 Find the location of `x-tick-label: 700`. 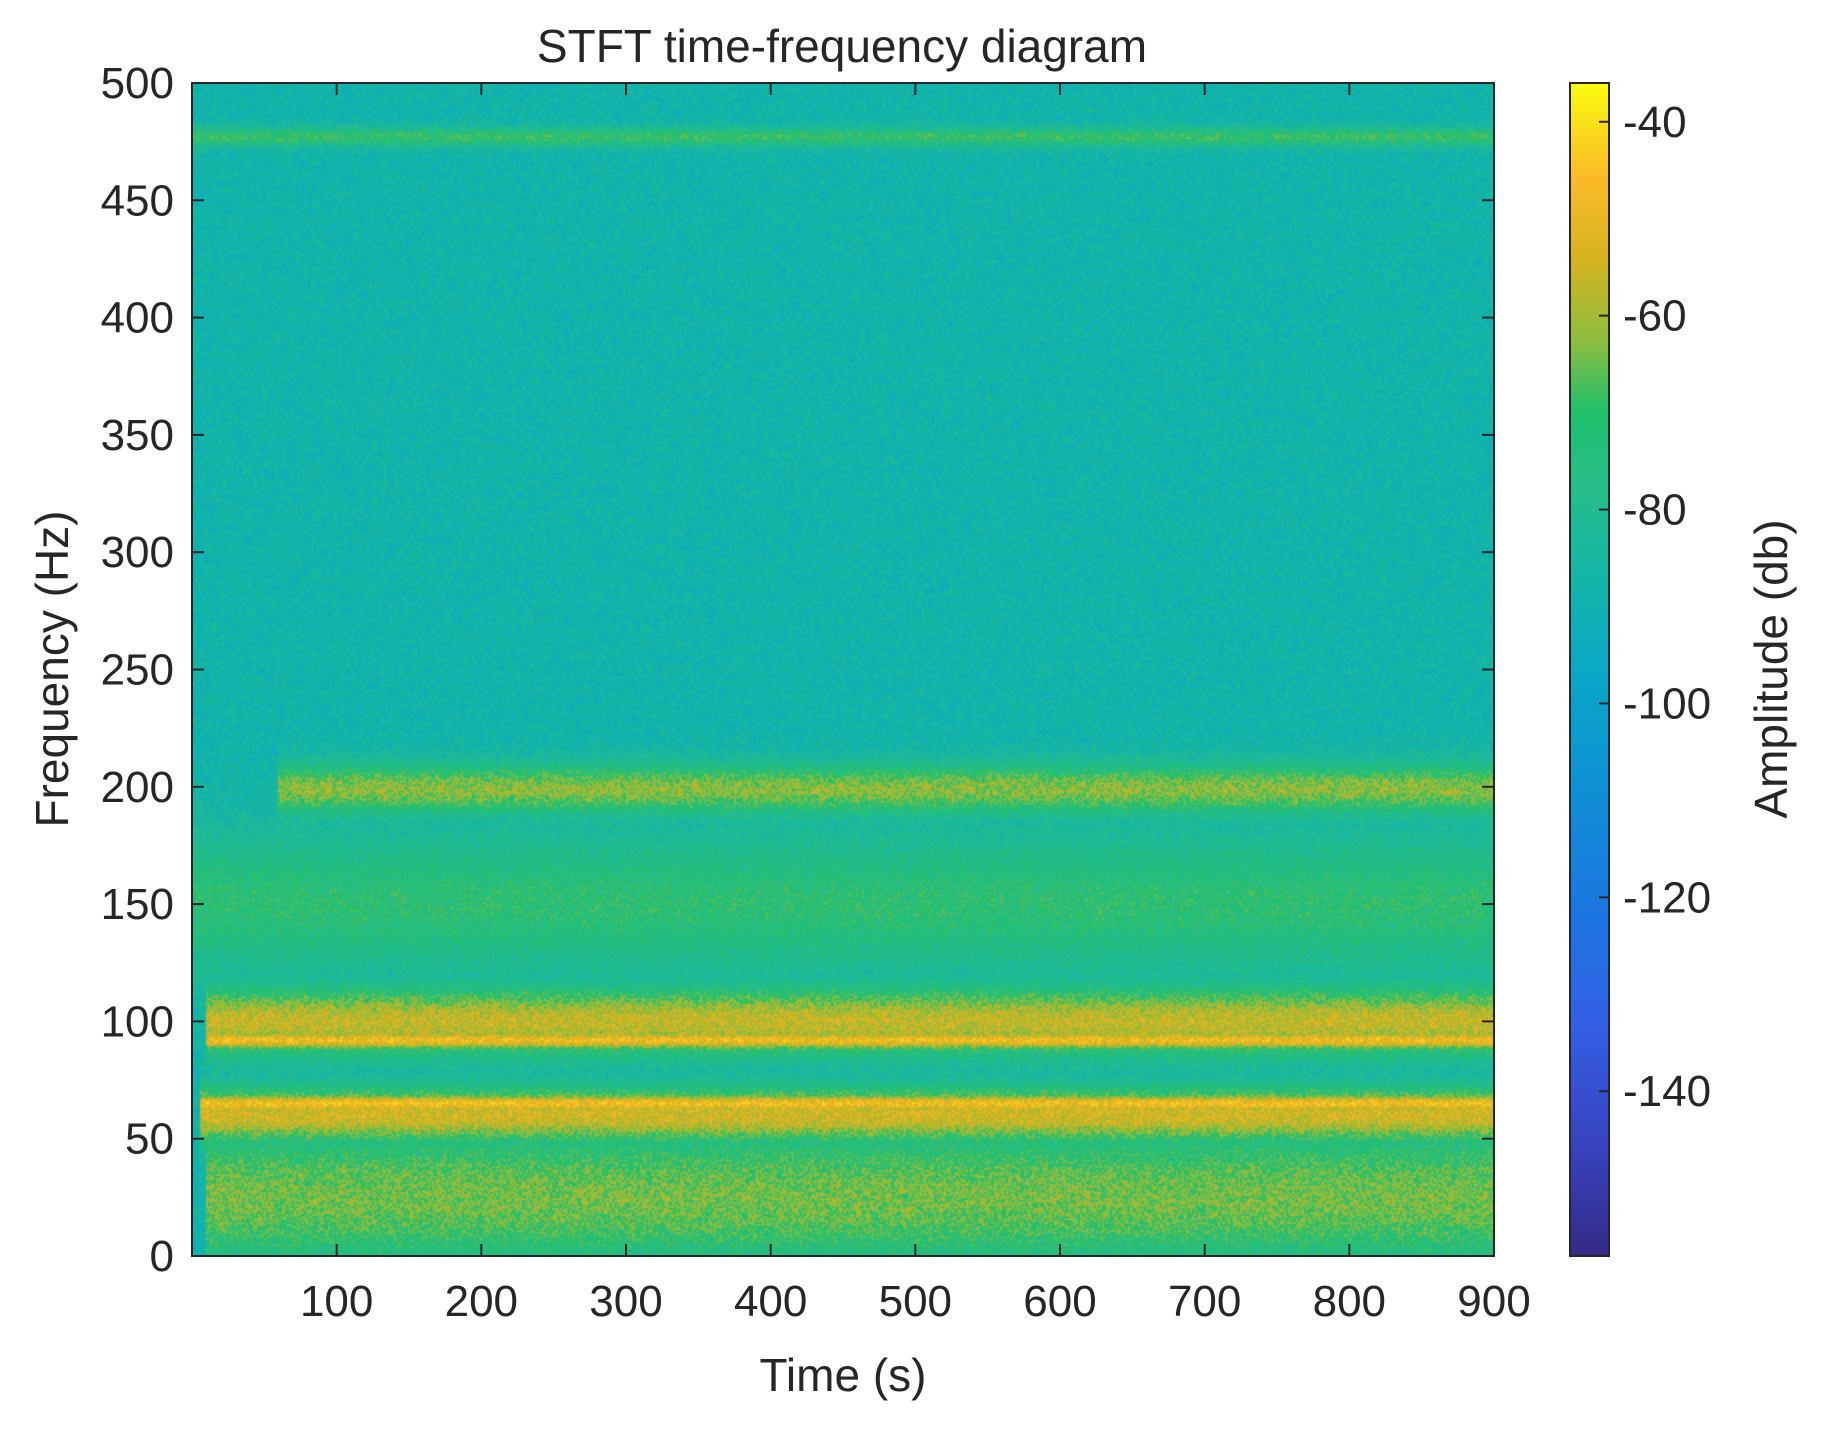

x-tick-label: 700 is located at coordinates (1204, 1301).